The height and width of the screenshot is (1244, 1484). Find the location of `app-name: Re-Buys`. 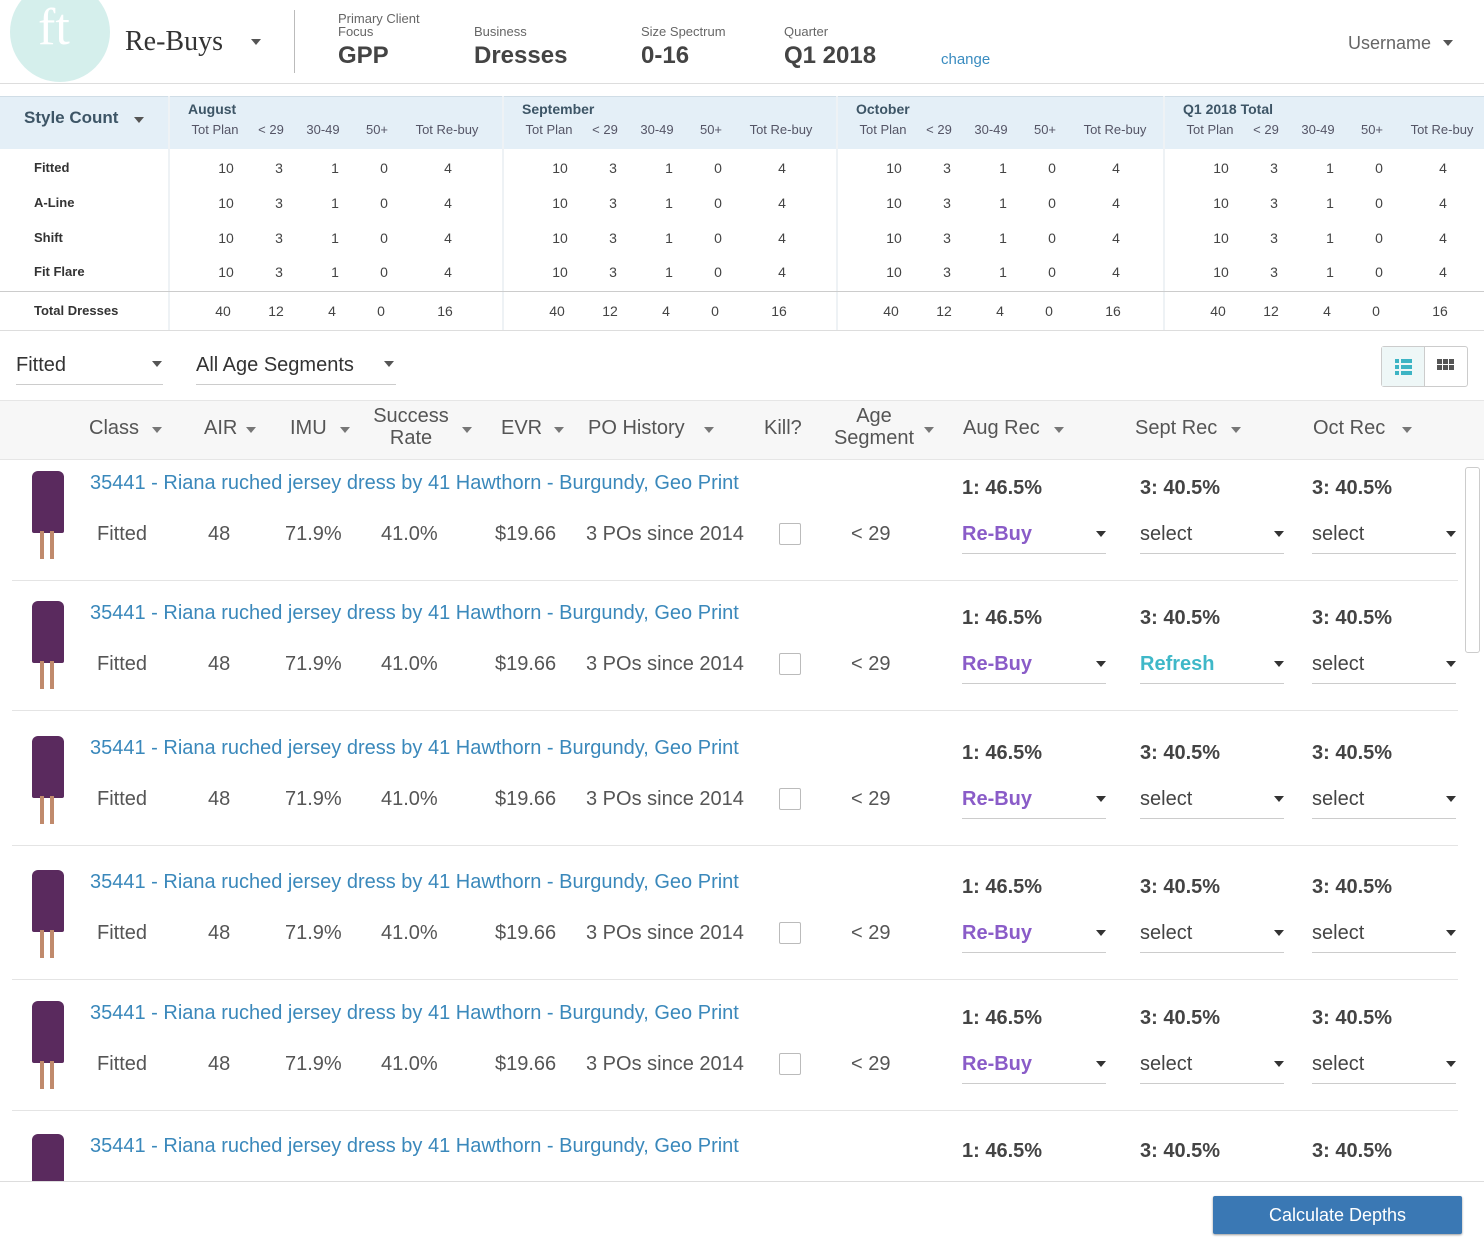

app-name: Re-Buys is located at coordinates (174, 41).